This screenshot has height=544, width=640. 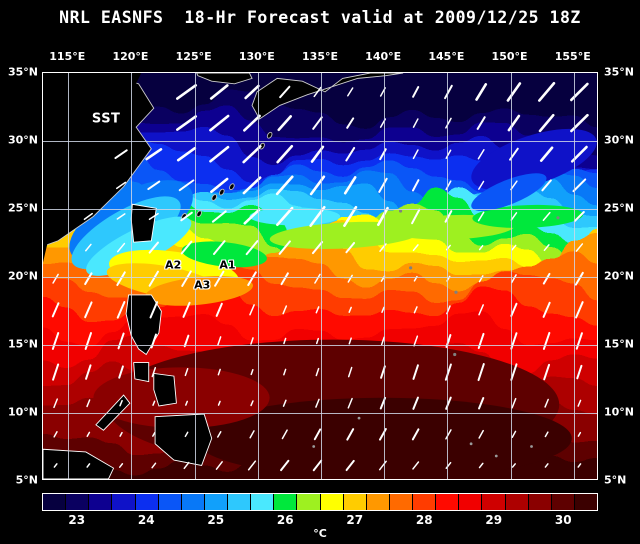 What do you see at coordinates (619, 344) in the screenshot?
I see `lat-tick-right-15°N: 15°N` at bounding box center [619, 344].